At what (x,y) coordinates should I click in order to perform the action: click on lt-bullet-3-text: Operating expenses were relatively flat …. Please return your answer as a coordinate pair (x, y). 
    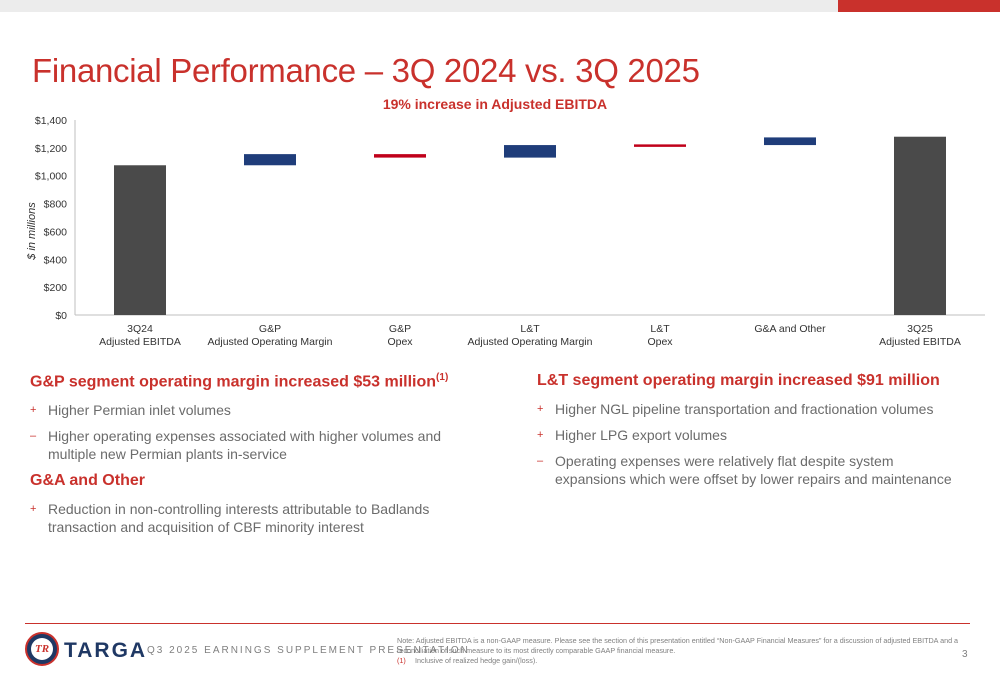
    Looking at the image, I should click on (753, 470).